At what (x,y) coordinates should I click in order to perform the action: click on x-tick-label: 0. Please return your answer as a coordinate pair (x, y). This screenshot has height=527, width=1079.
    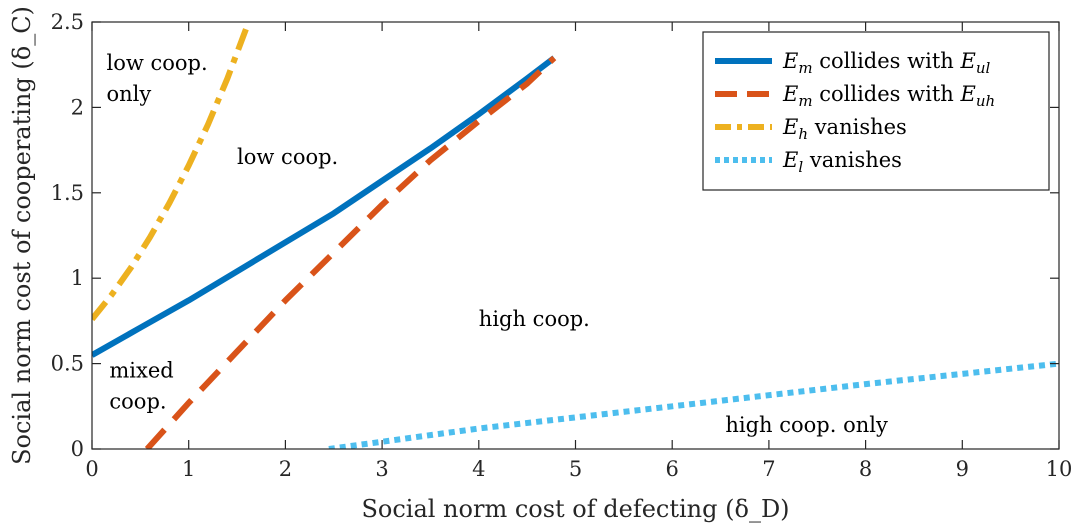
    Looking at the image, I should click on (91, 469).